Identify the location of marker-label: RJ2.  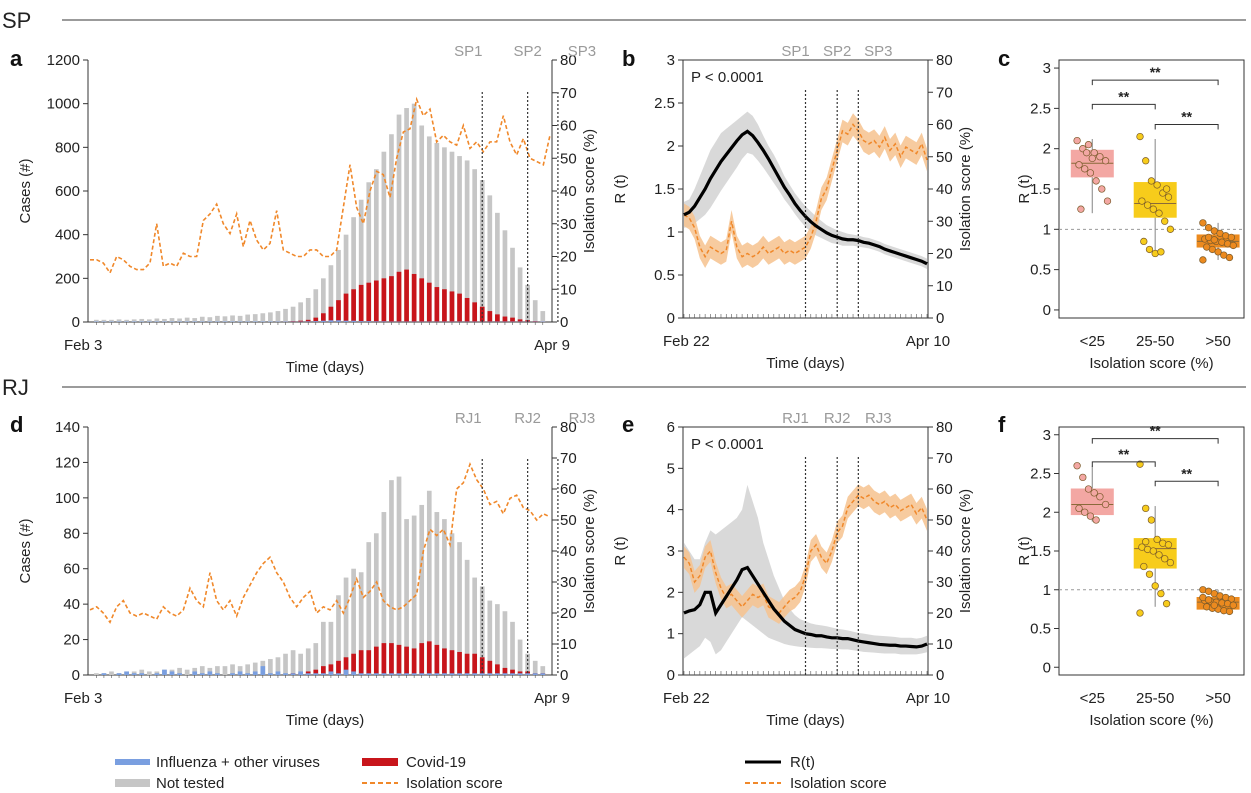
(527, 418).